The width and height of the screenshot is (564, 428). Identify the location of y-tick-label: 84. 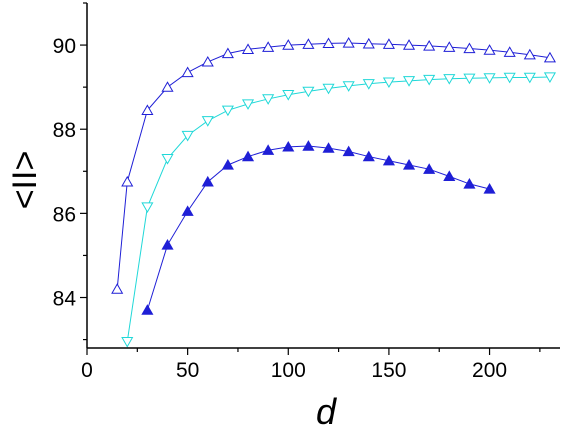
(65, 299).